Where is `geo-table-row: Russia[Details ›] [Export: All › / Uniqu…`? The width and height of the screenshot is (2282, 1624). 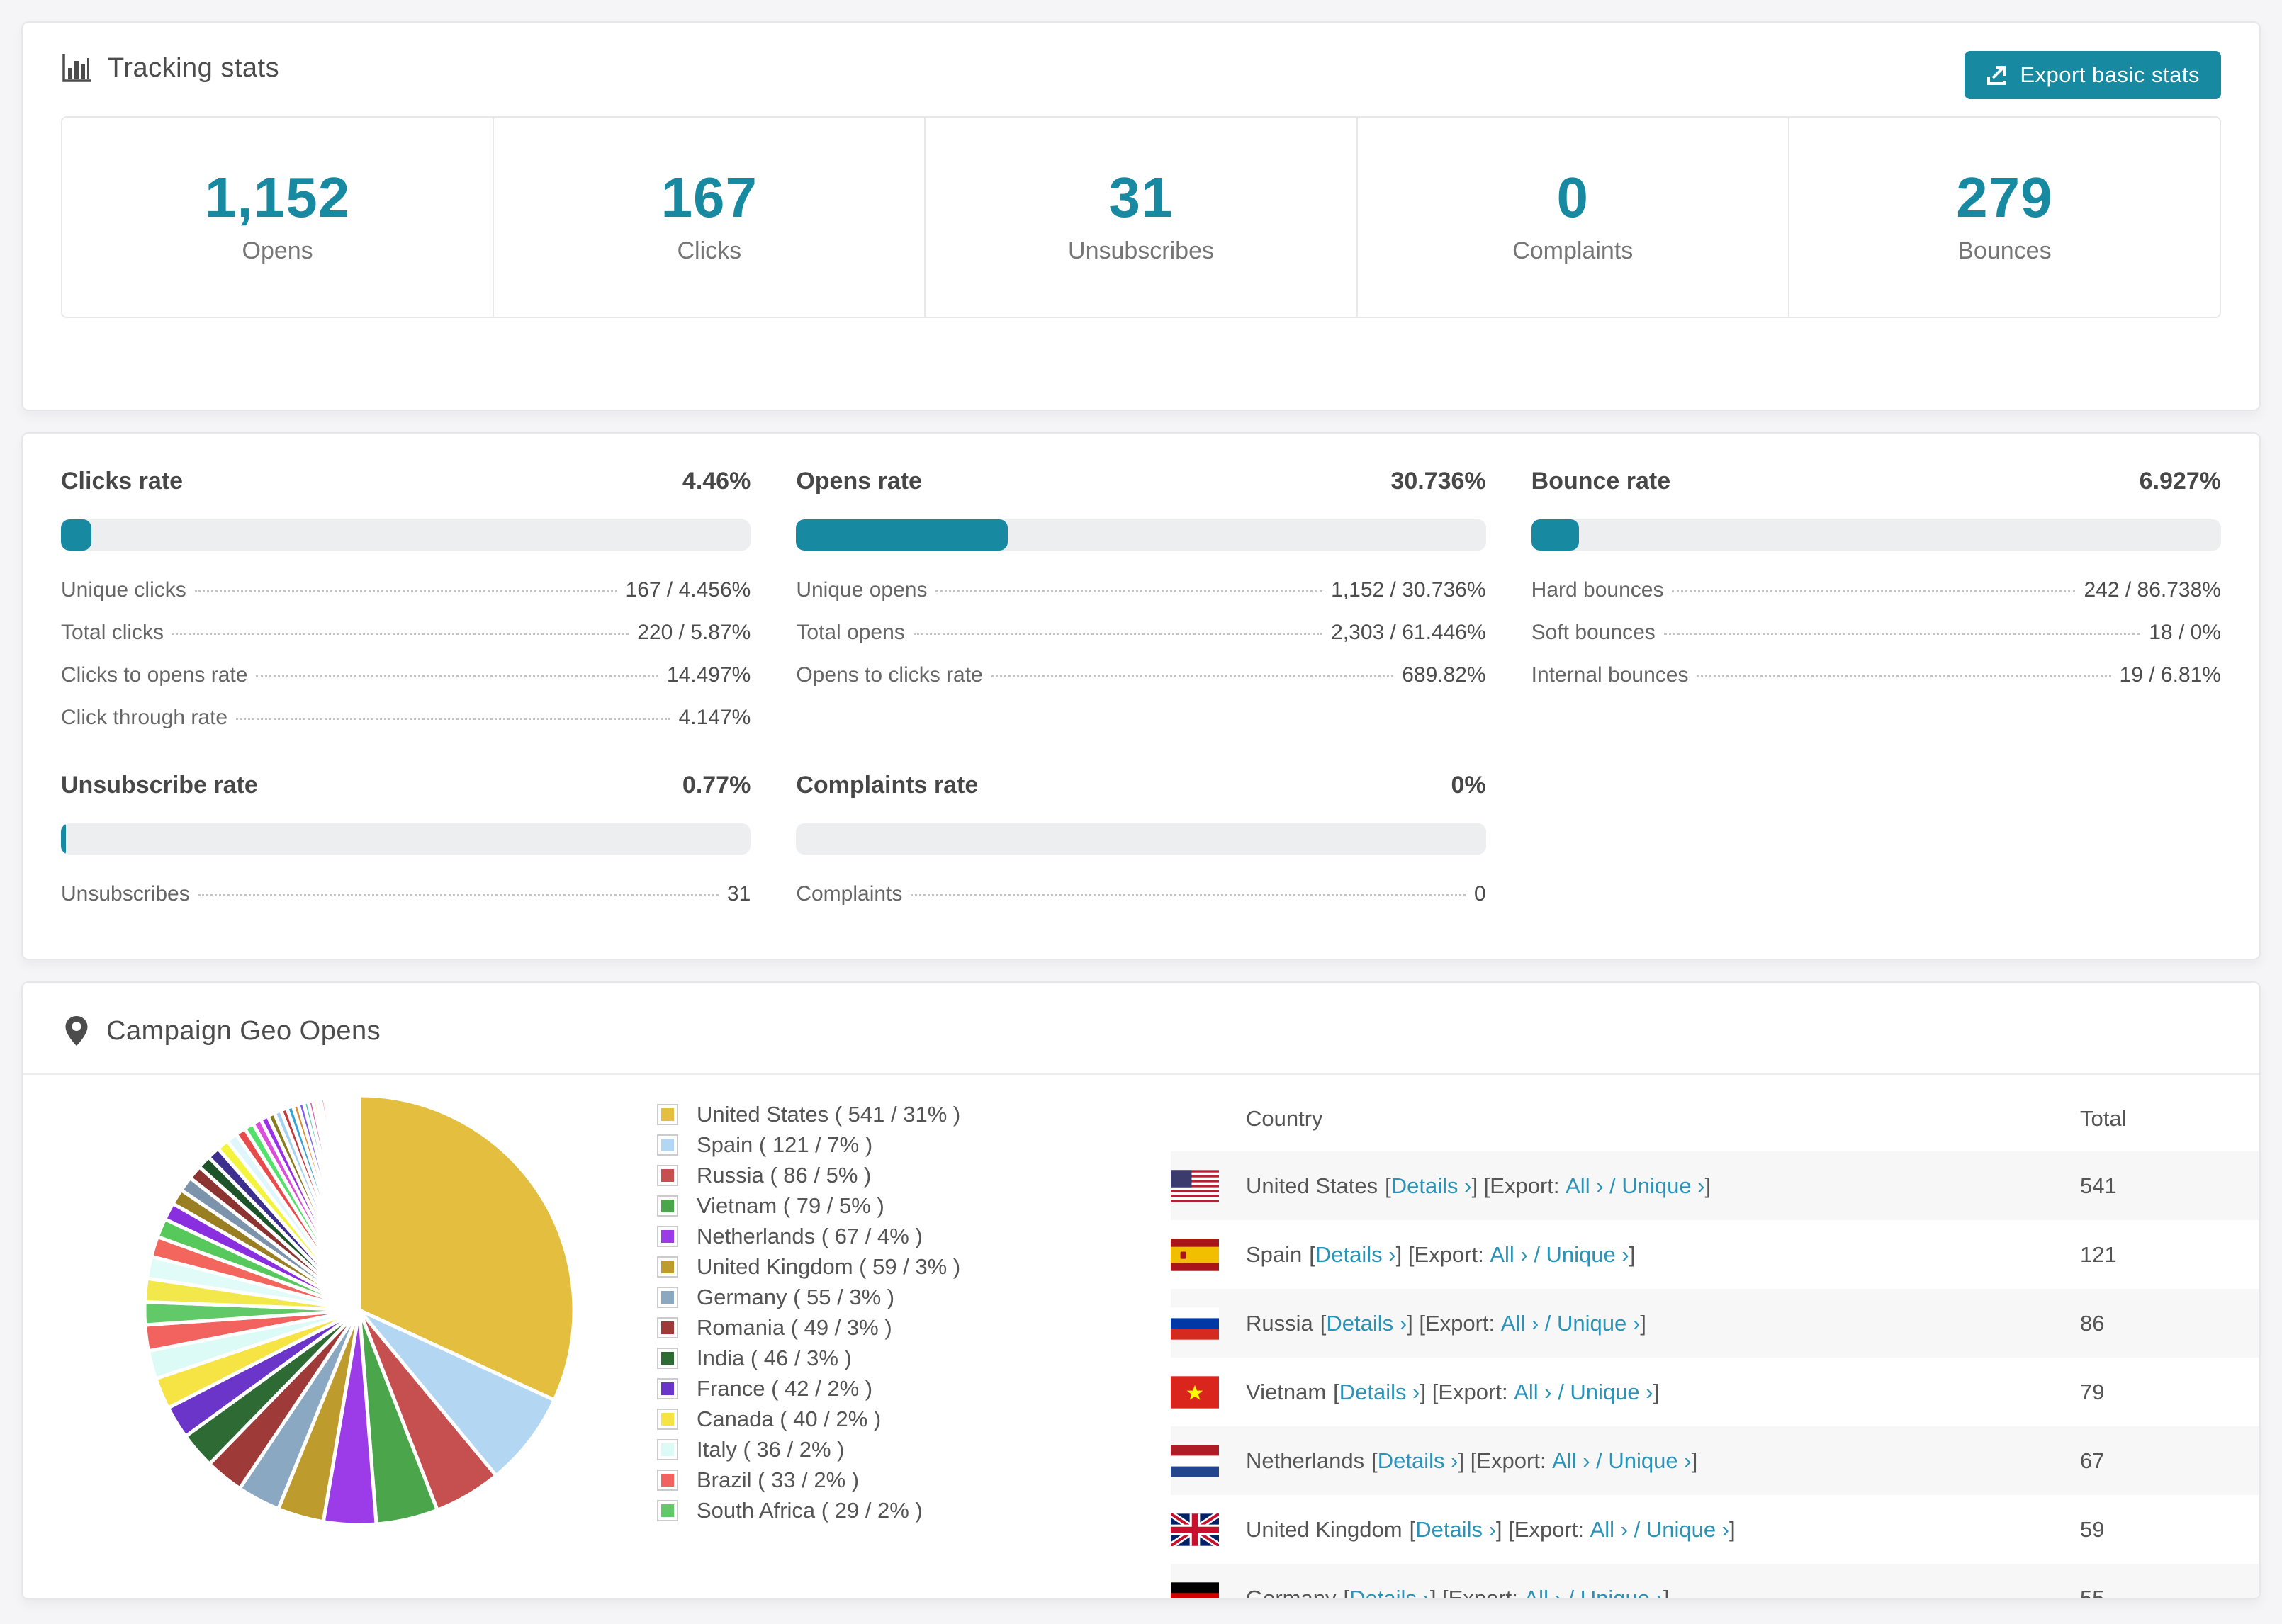
geo-table-row: Russia[Details ›] [Export: All › / Uniqu… is located at coordinates (1715, 1323).